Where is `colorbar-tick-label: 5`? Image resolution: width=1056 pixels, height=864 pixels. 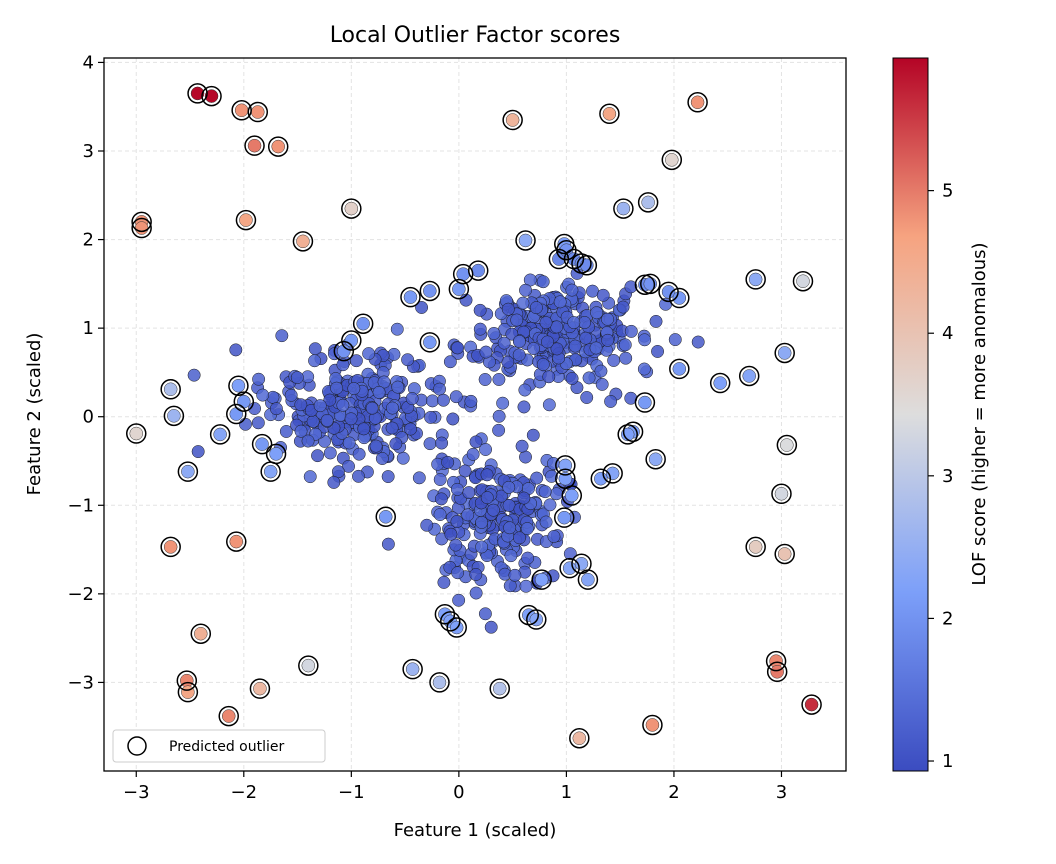
colorbar-tick-label: 5 is located at coordinates (947, 191).